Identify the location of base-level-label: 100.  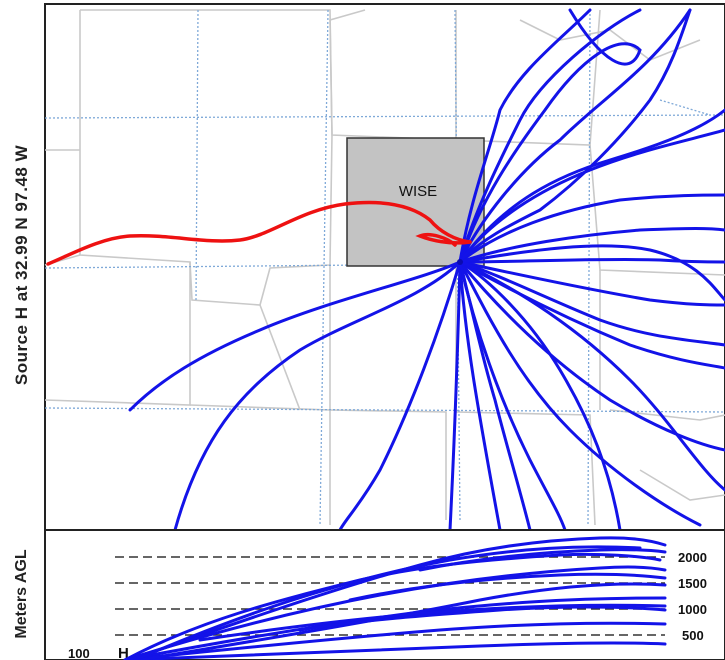
(79, 653).